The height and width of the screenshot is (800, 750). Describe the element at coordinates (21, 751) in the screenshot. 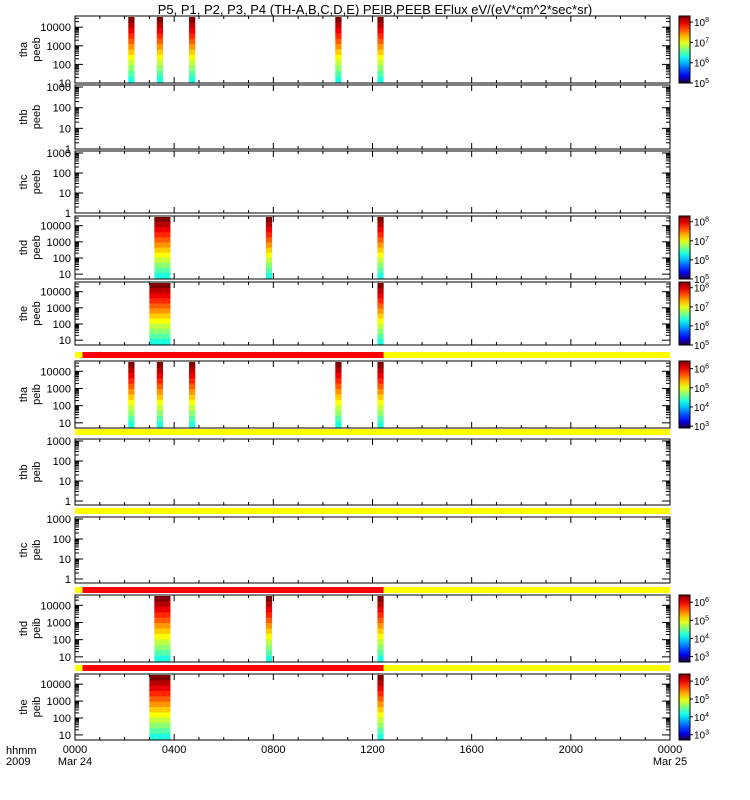

I see `x-axis-corner-label-time: hhmm` at that location.